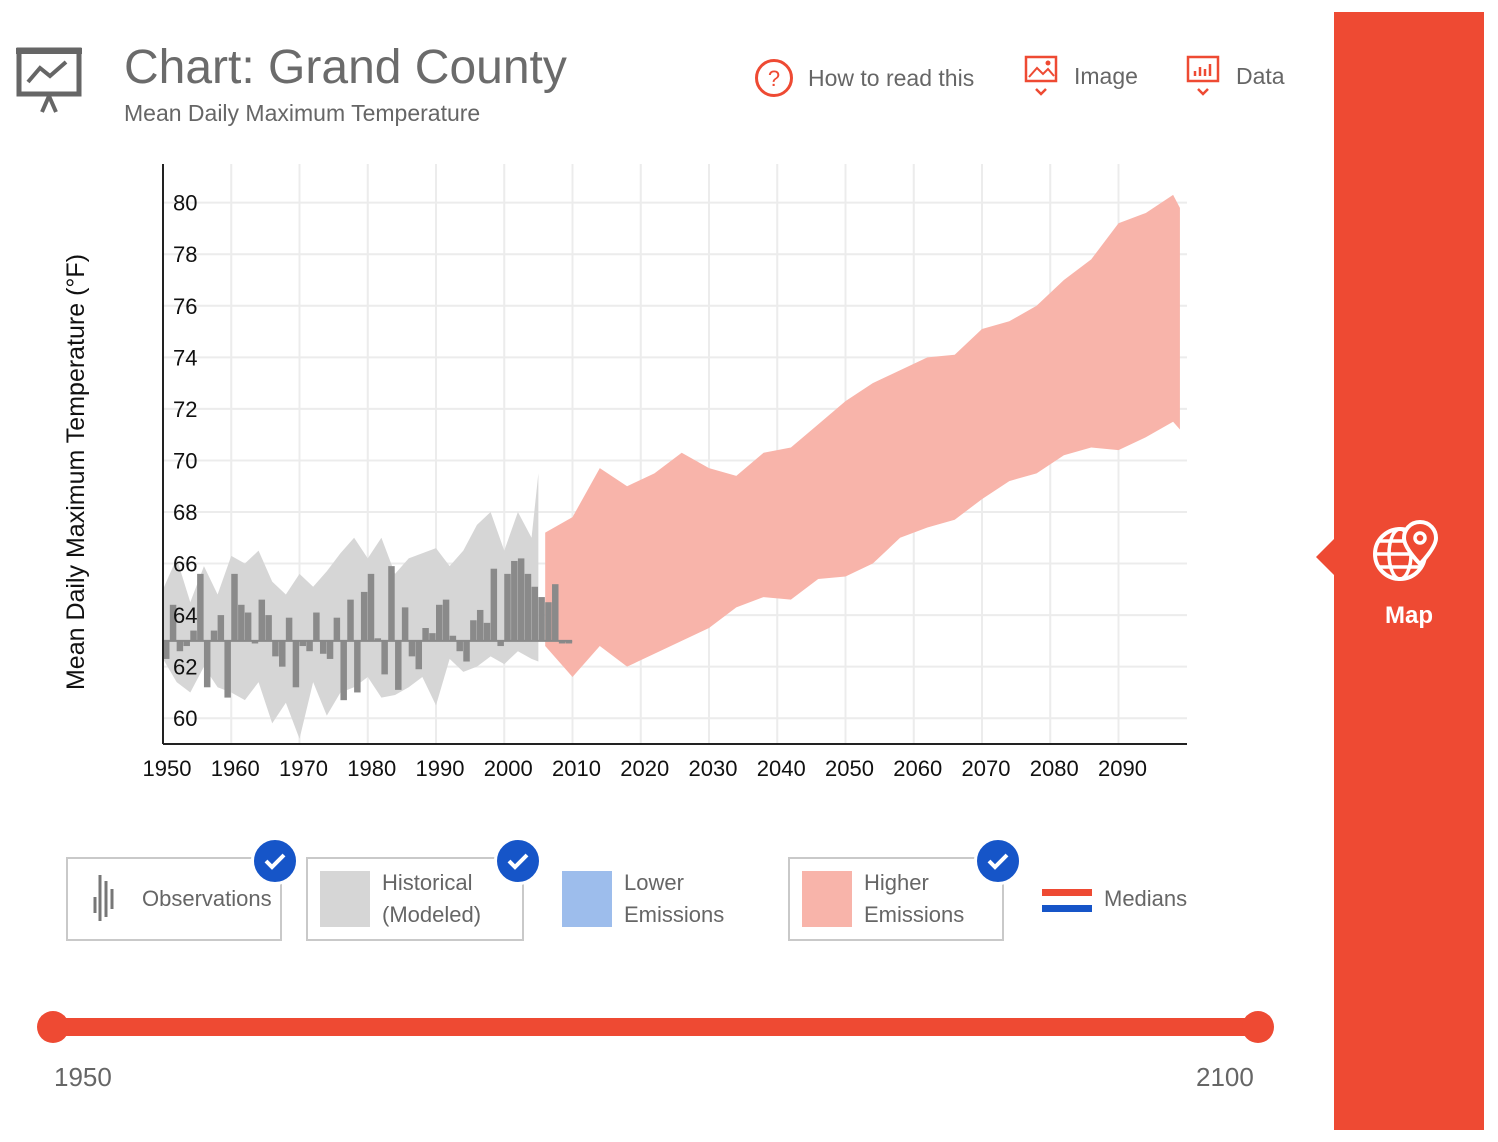  I want to click on y-tick-label: 78, so click(185, 254).